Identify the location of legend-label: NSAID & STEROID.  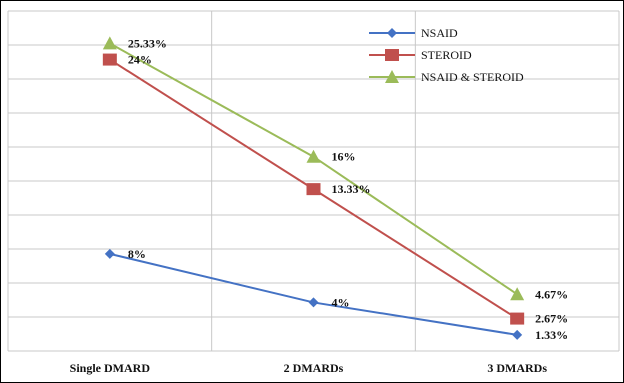
(472, 77).